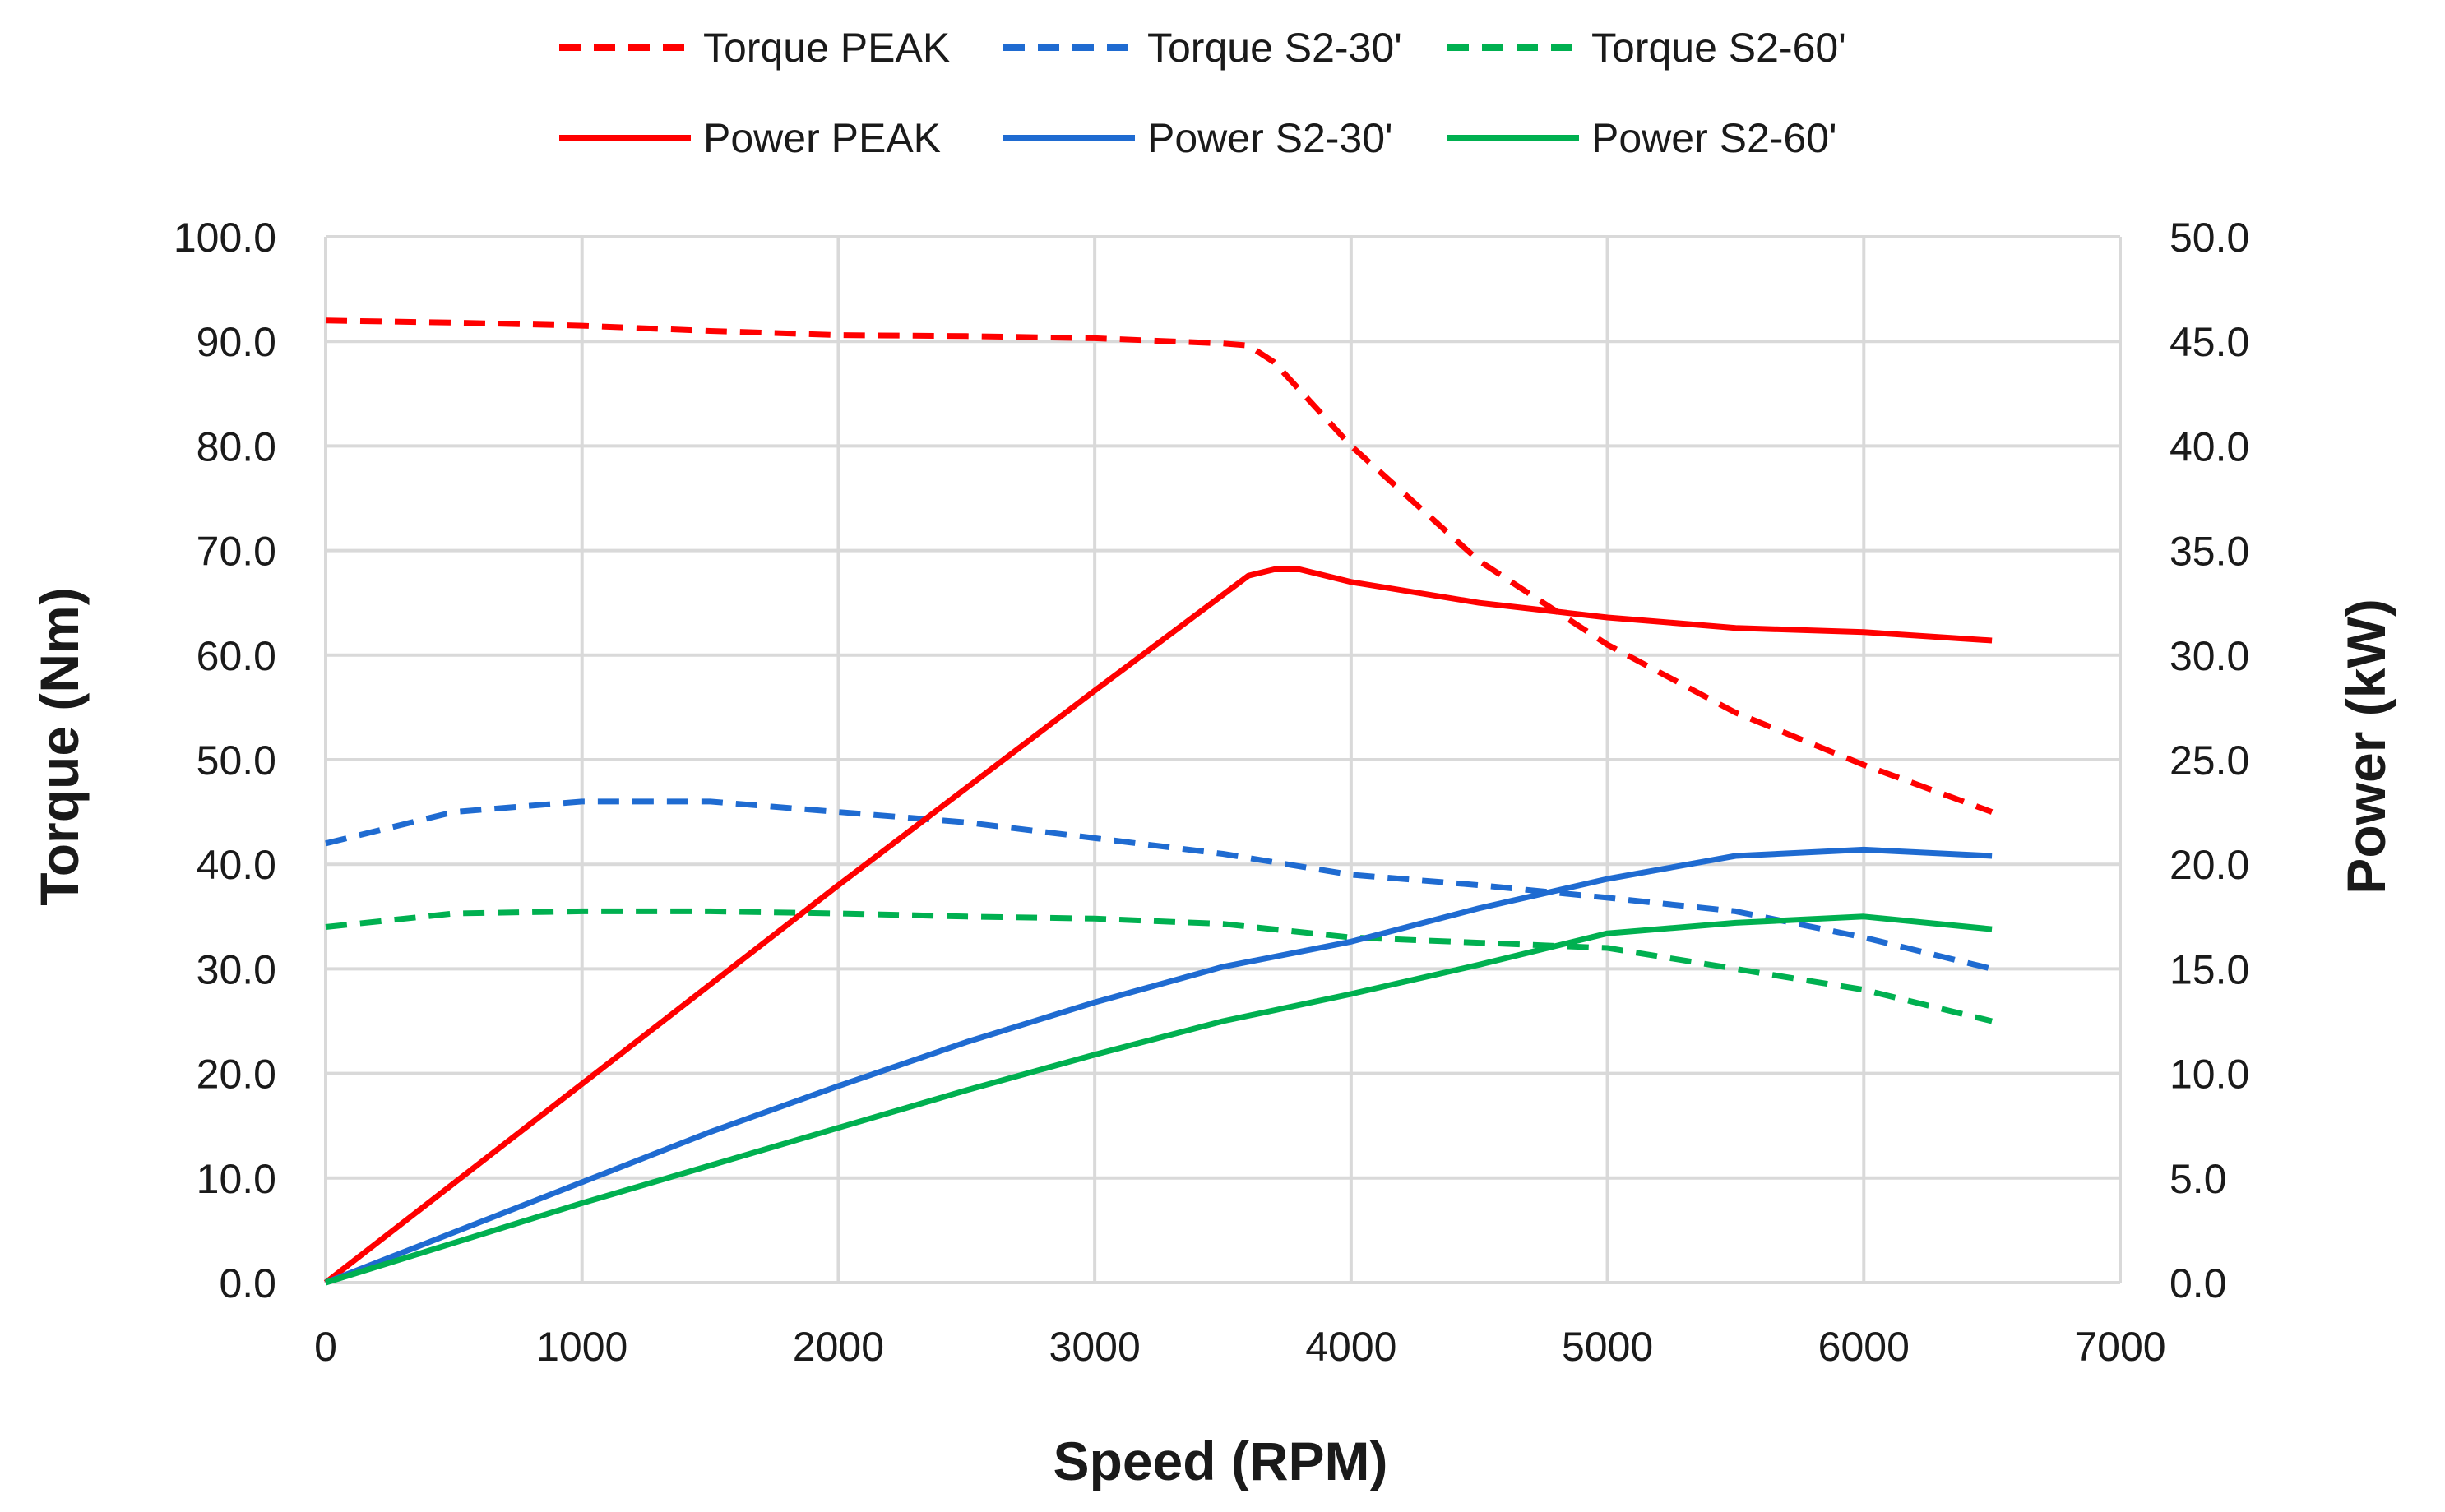  Describe the element at coordinates (2209, 238) in the screenshot. I see `y-right-tick-label: 50.0` at that location.